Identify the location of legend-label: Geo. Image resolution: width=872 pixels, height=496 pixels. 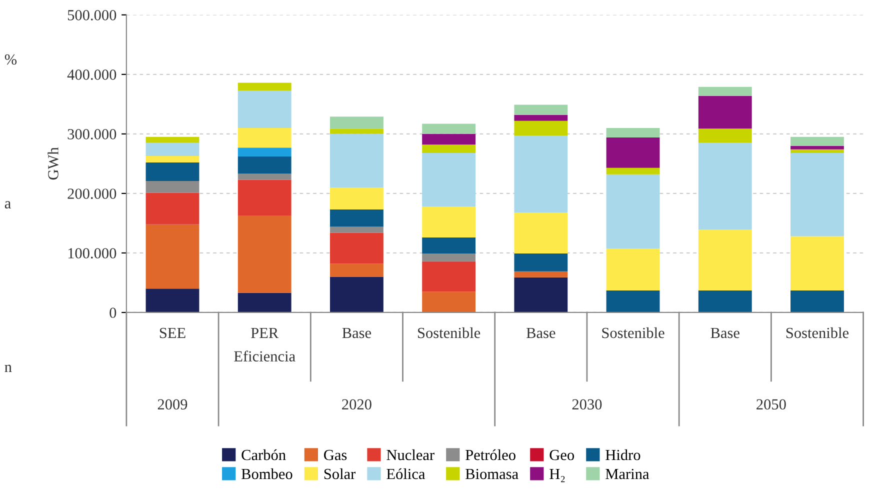
(562, 455).